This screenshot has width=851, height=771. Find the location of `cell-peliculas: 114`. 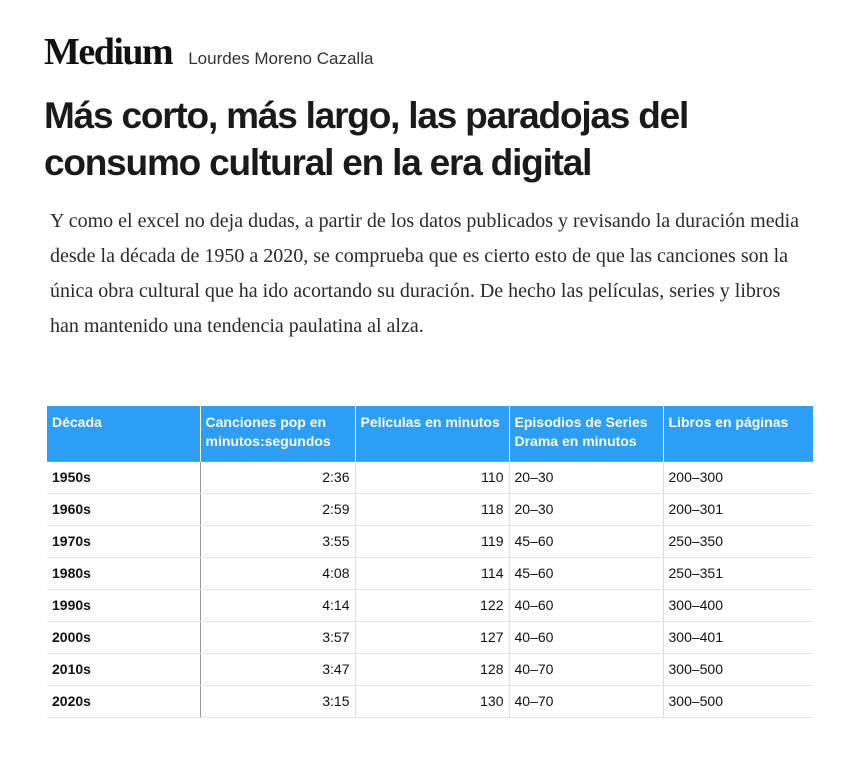

cell-peliculas: 114 is located at coordinates (432, 573).